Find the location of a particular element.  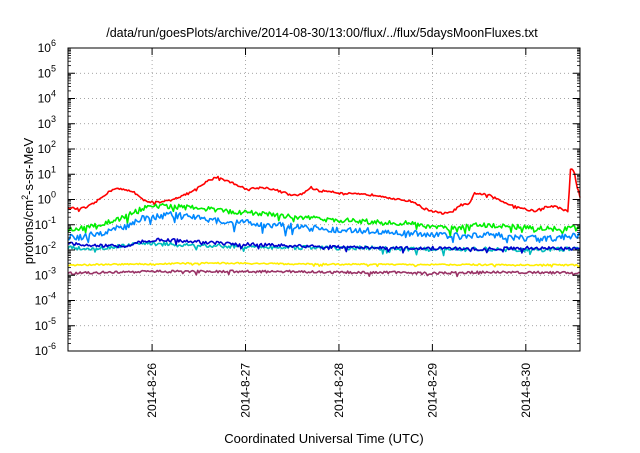

y-tick-label: 10⁶ is located at coordinates (47, 46).